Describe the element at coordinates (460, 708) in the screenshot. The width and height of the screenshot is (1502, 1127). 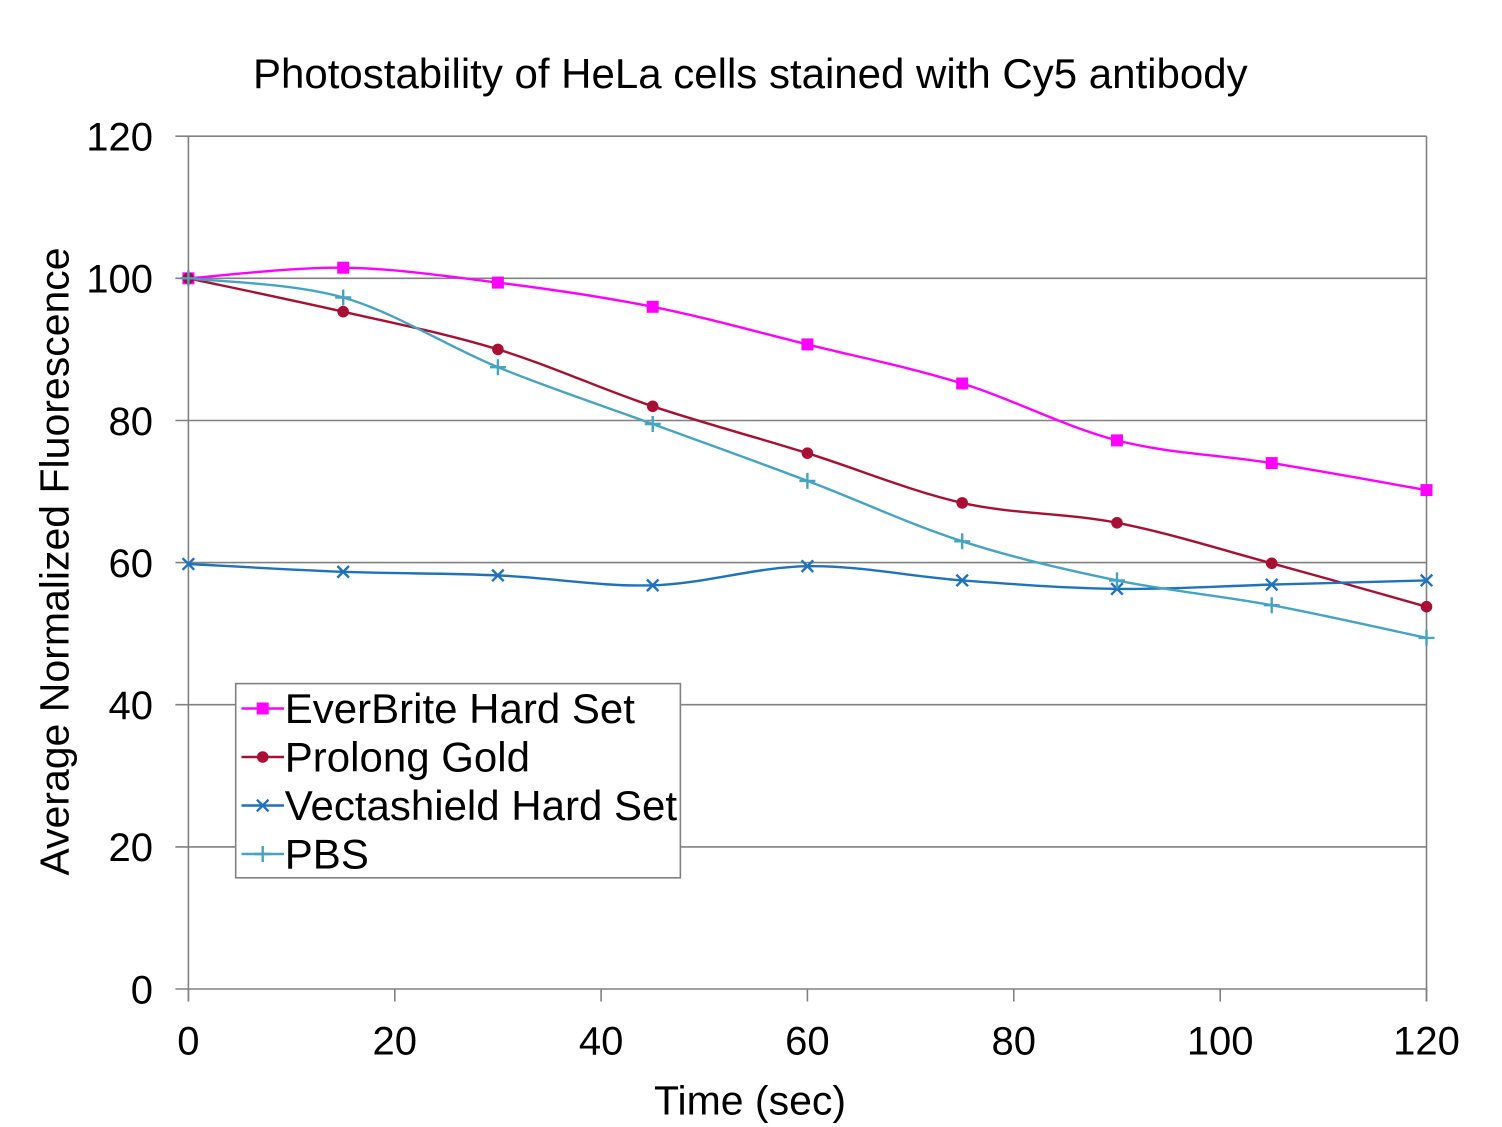
I see `svg-text: EverBrite Hard Set` at that location.